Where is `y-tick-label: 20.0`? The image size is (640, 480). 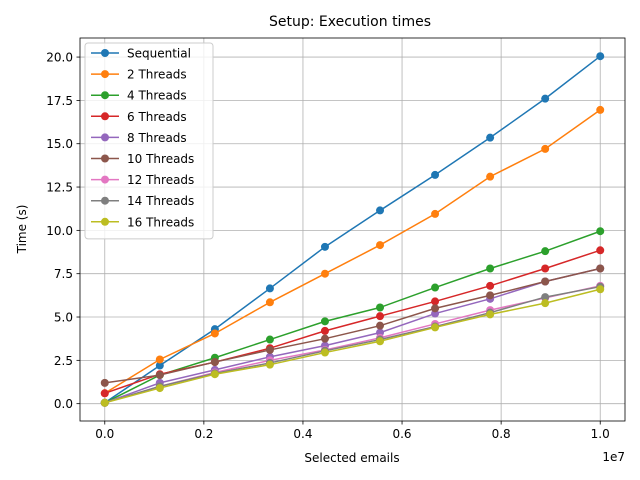 y-tick-label: 20.0 is located at coordinates (59, 58).